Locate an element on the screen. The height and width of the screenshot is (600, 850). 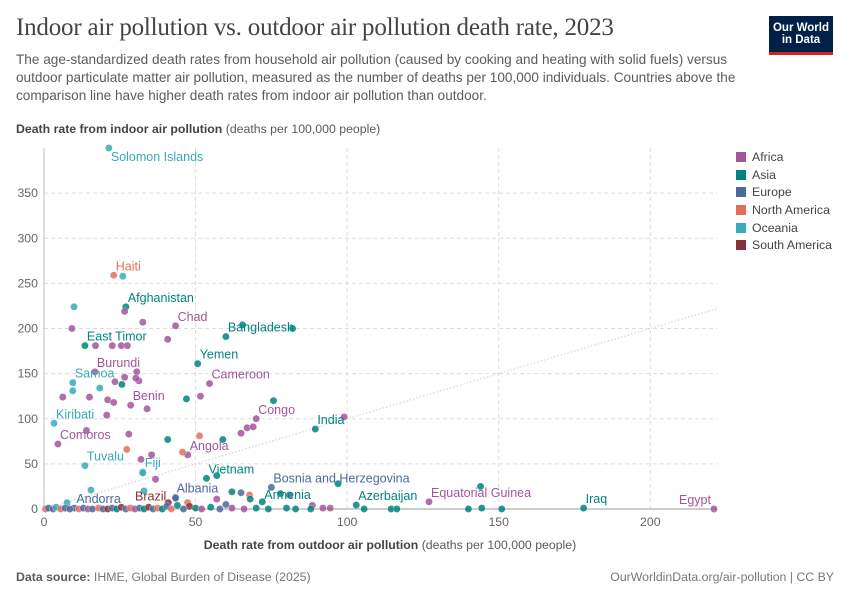
legend-label: Asia is located at coordinates (764, 174).